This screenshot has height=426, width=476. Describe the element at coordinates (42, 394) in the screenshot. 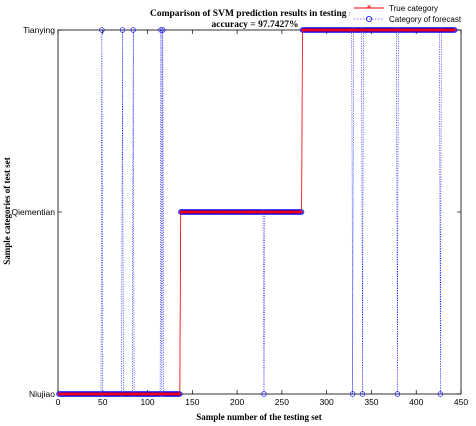

I see `y-tick-label: Niujiao` at that location.